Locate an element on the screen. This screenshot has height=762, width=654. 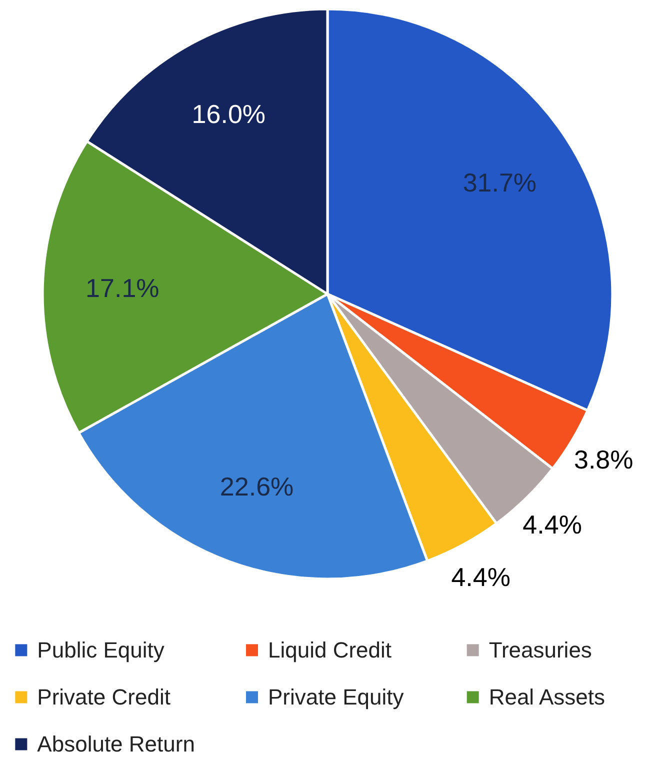
legend-label: Public Equity is located at coordinates (100, 650).